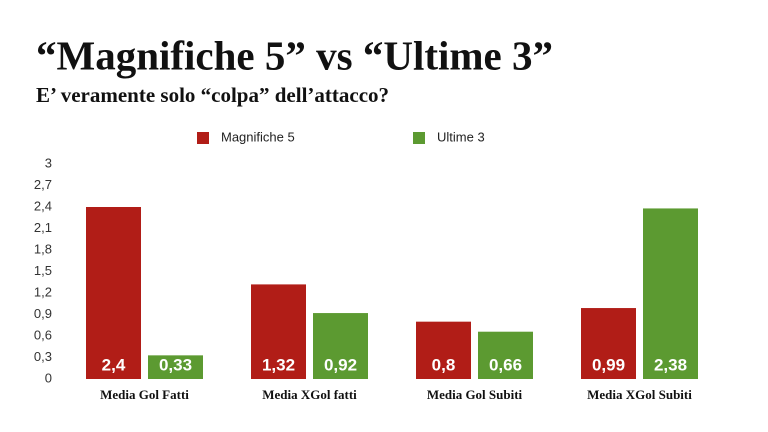  I want to click on y-tick-label: 1,2, so click(43, 291).